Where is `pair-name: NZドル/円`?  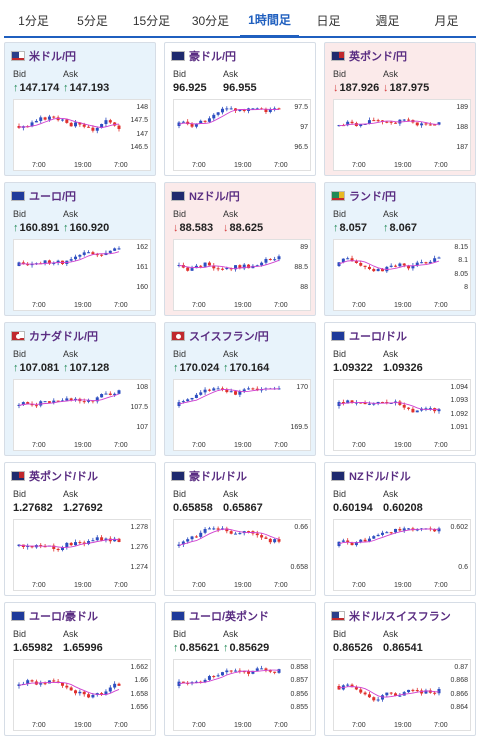 pair-name: NZドル/円 is located at coordinates (214, 197).